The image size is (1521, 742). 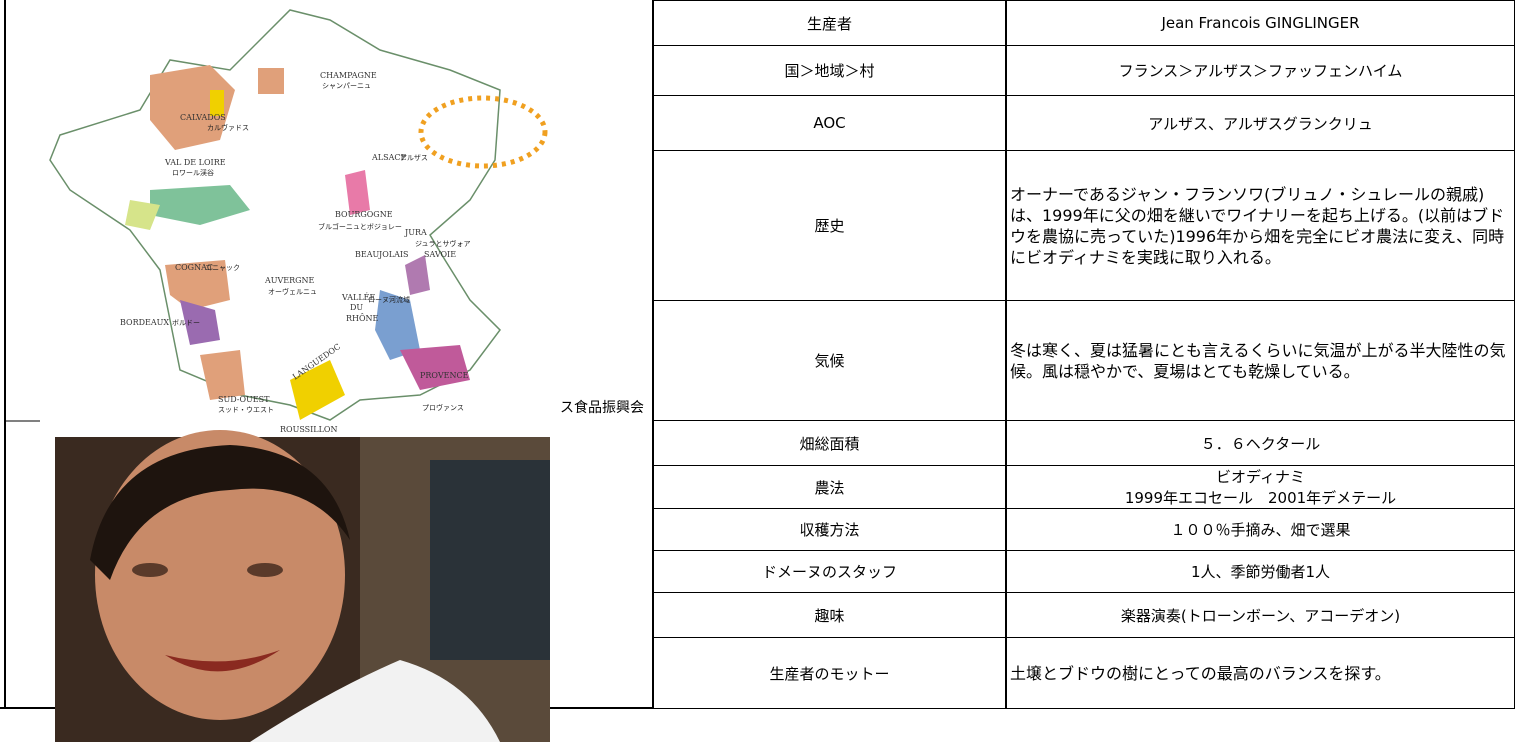 What do you see at coordinates (829, 615) in the screenshot?
I see `row-label: 趣味` at bounding box center [829, 615].